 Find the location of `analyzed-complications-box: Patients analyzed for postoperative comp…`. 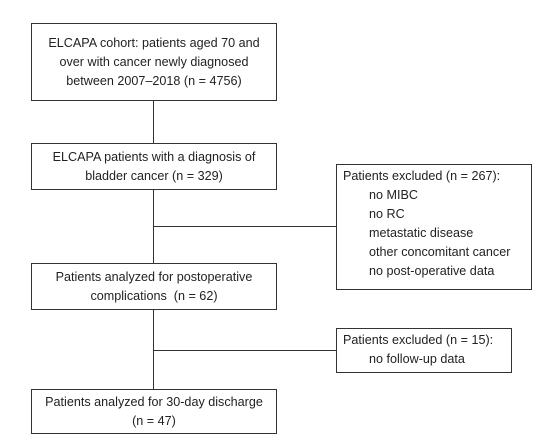

analyzed-complications-box: Patients analyzed for postoperative comp… is located at coordinates (154, 286).